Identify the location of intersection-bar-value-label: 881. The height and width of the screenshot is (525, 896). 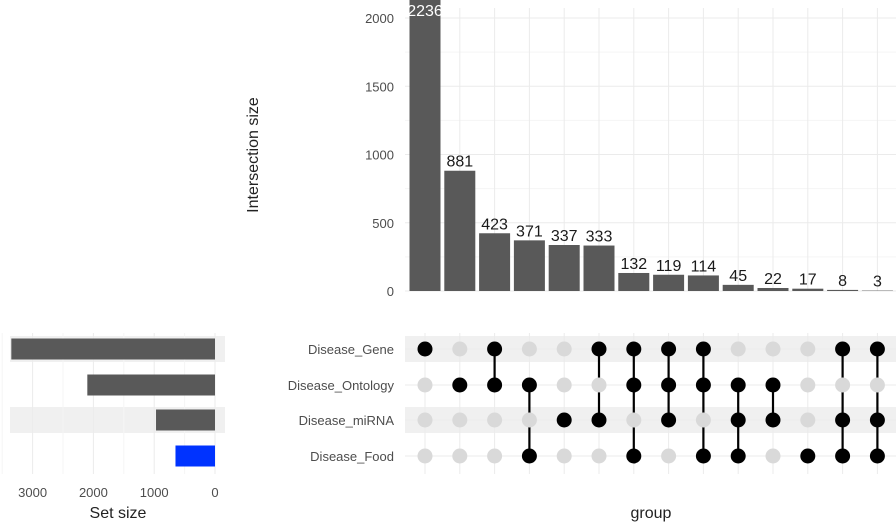
(459, 162).